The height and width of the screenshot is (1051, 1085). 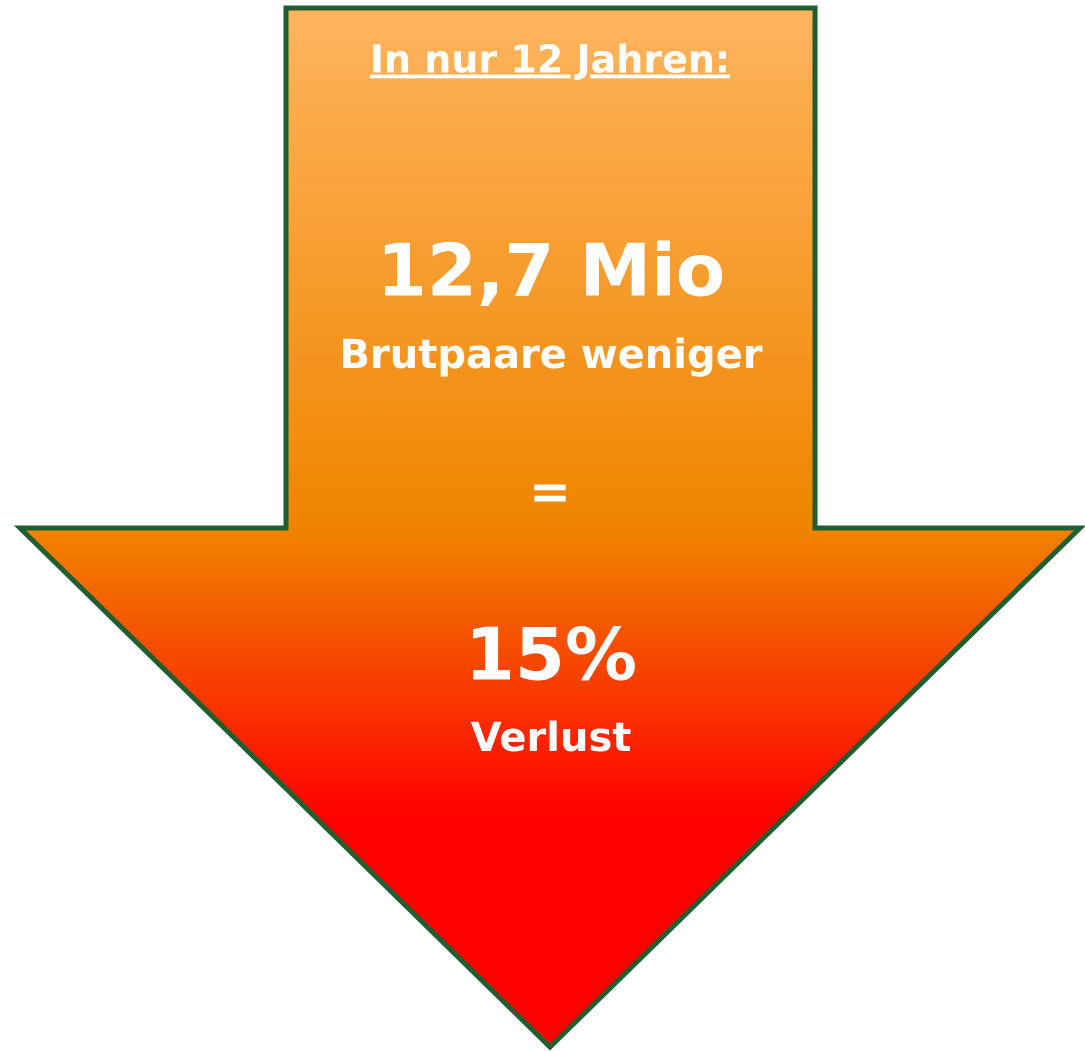 I want to click on amount: 12,7 Mio, so click(x=551, y=271).